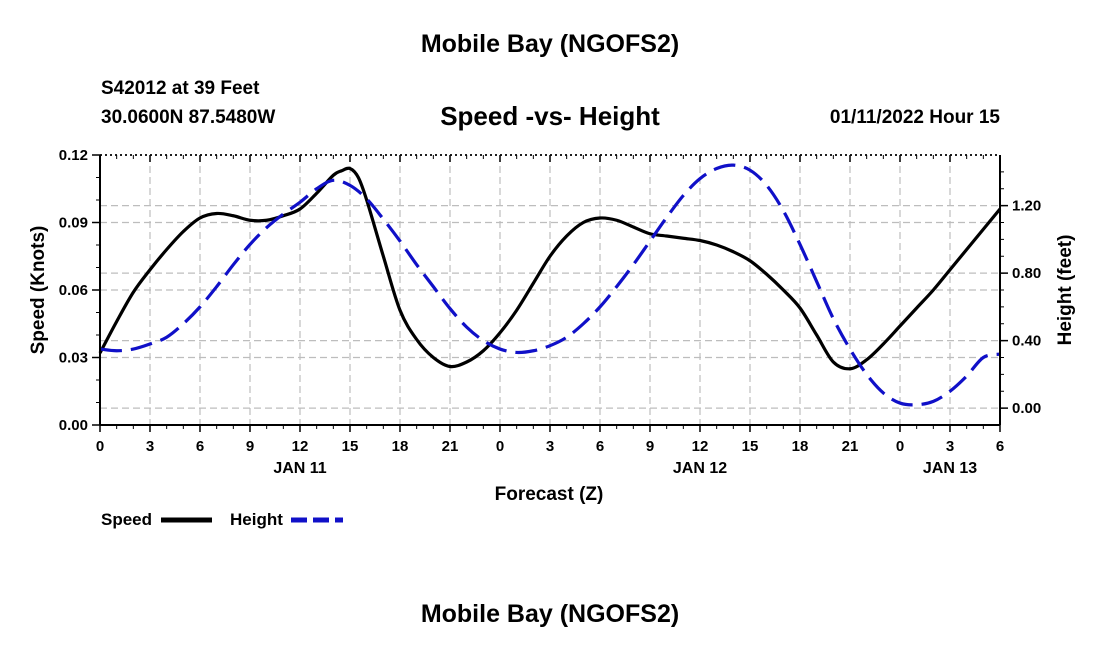 The image size is (1100, 650). What do you see at coordinates (126, 519) in the screenshot?
I see `legend-speed-label: Speed` at bounding box center [126, 519].